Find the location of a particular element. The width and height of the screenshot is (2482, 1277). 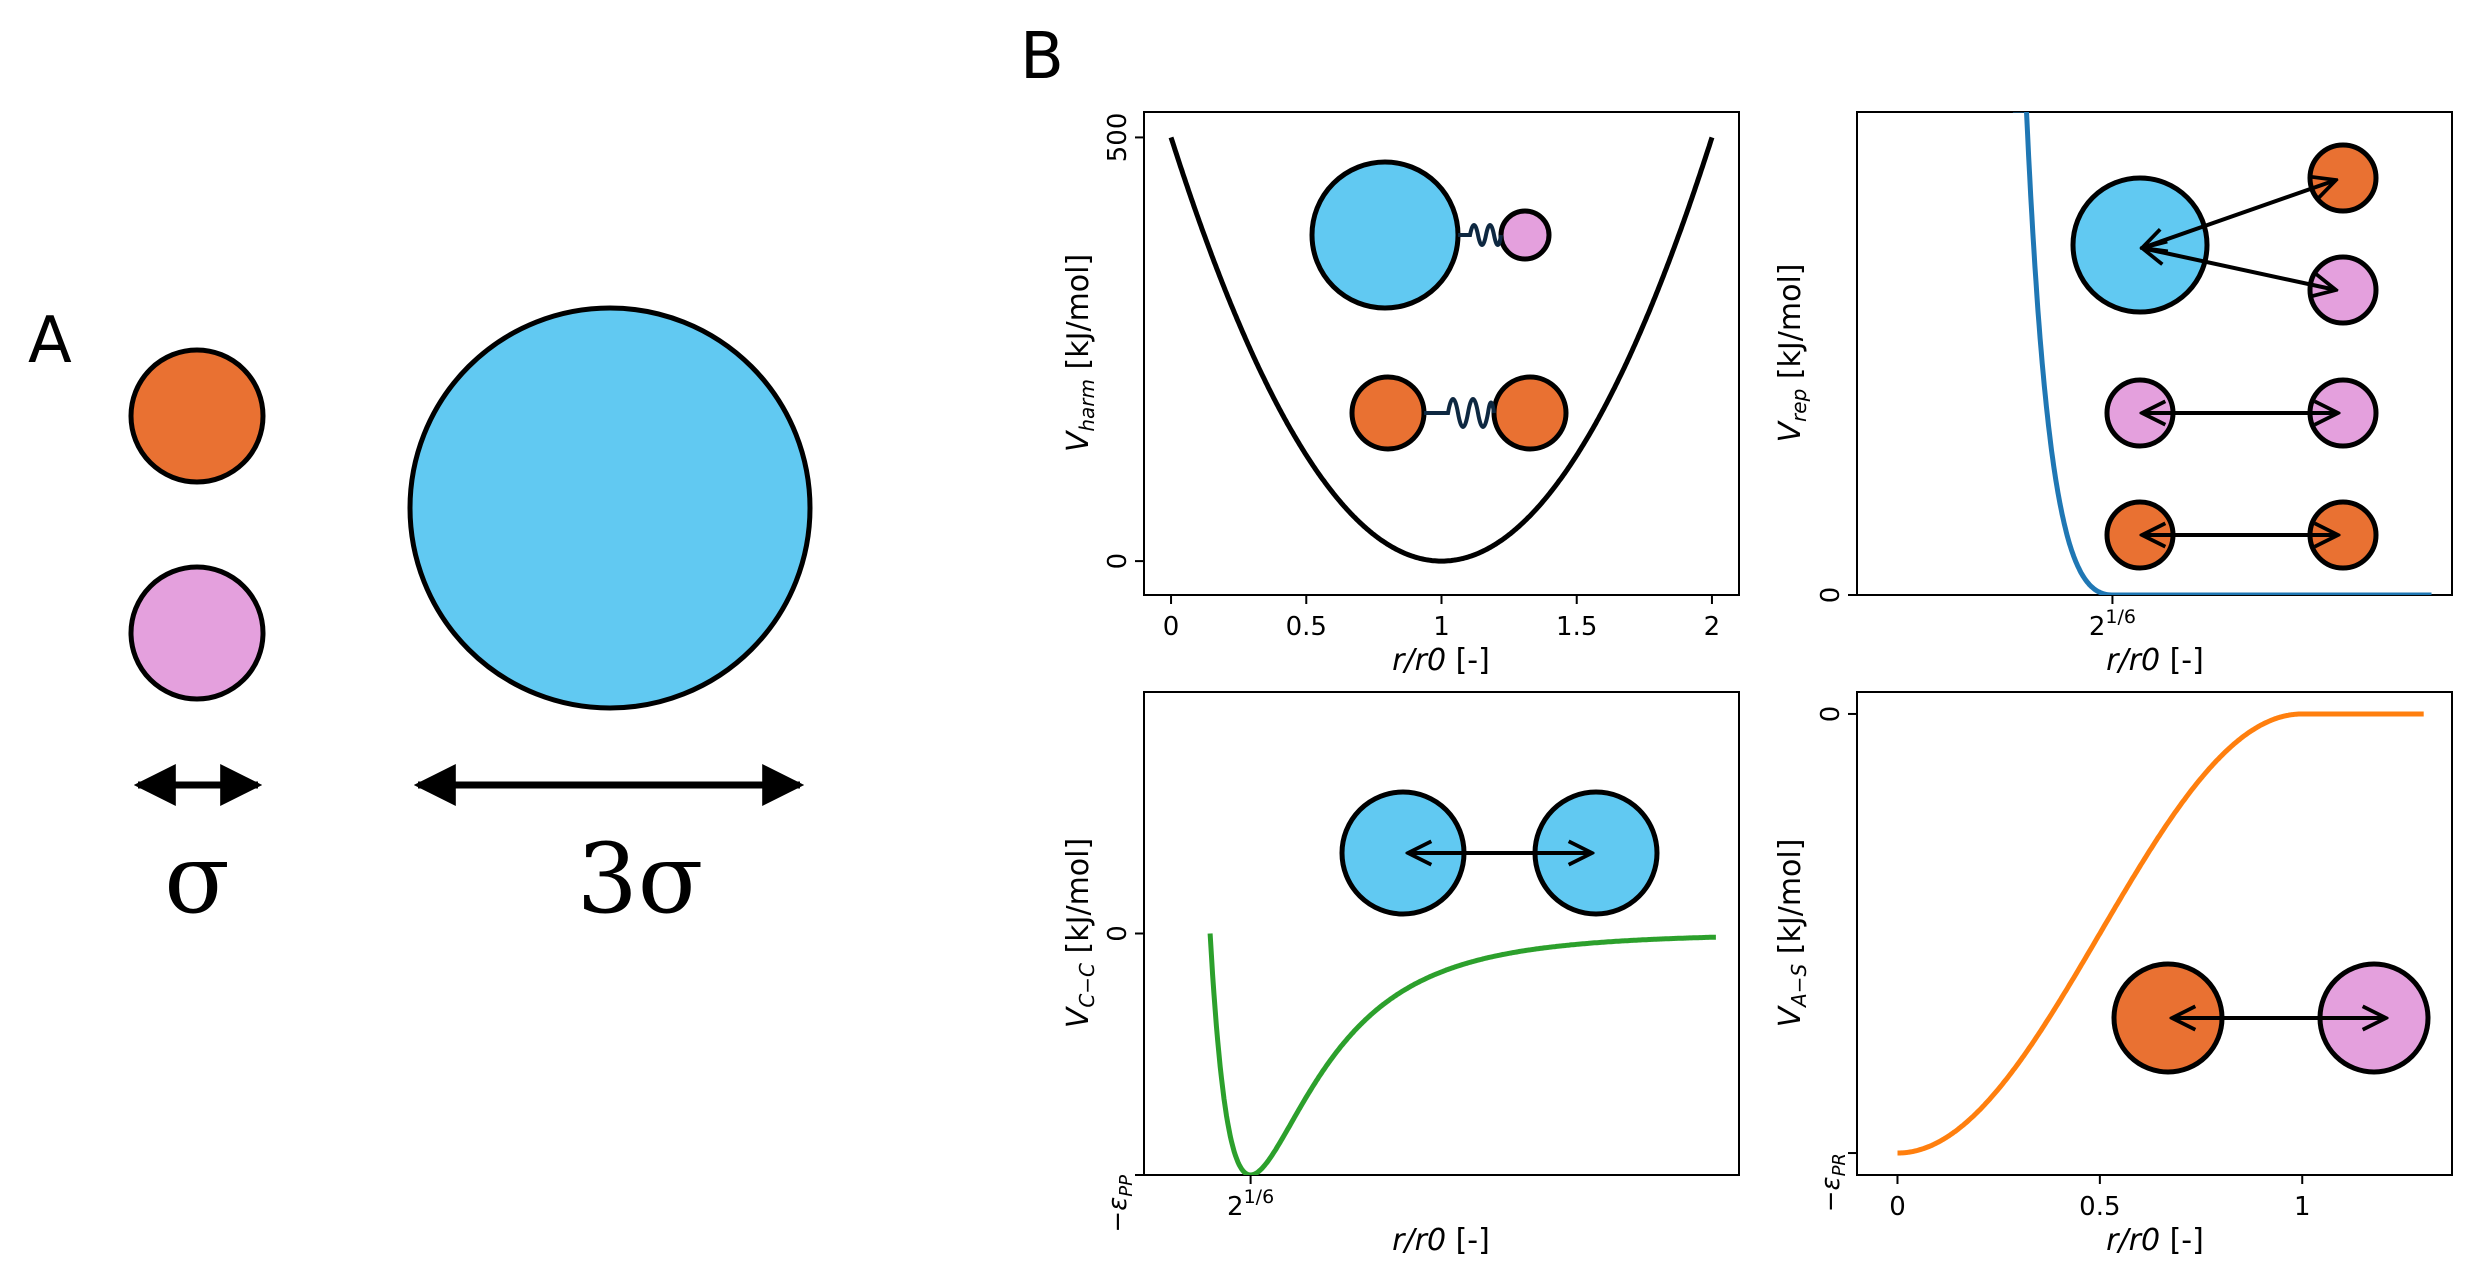

cc-curve is located at coordinates (1461, 1054).